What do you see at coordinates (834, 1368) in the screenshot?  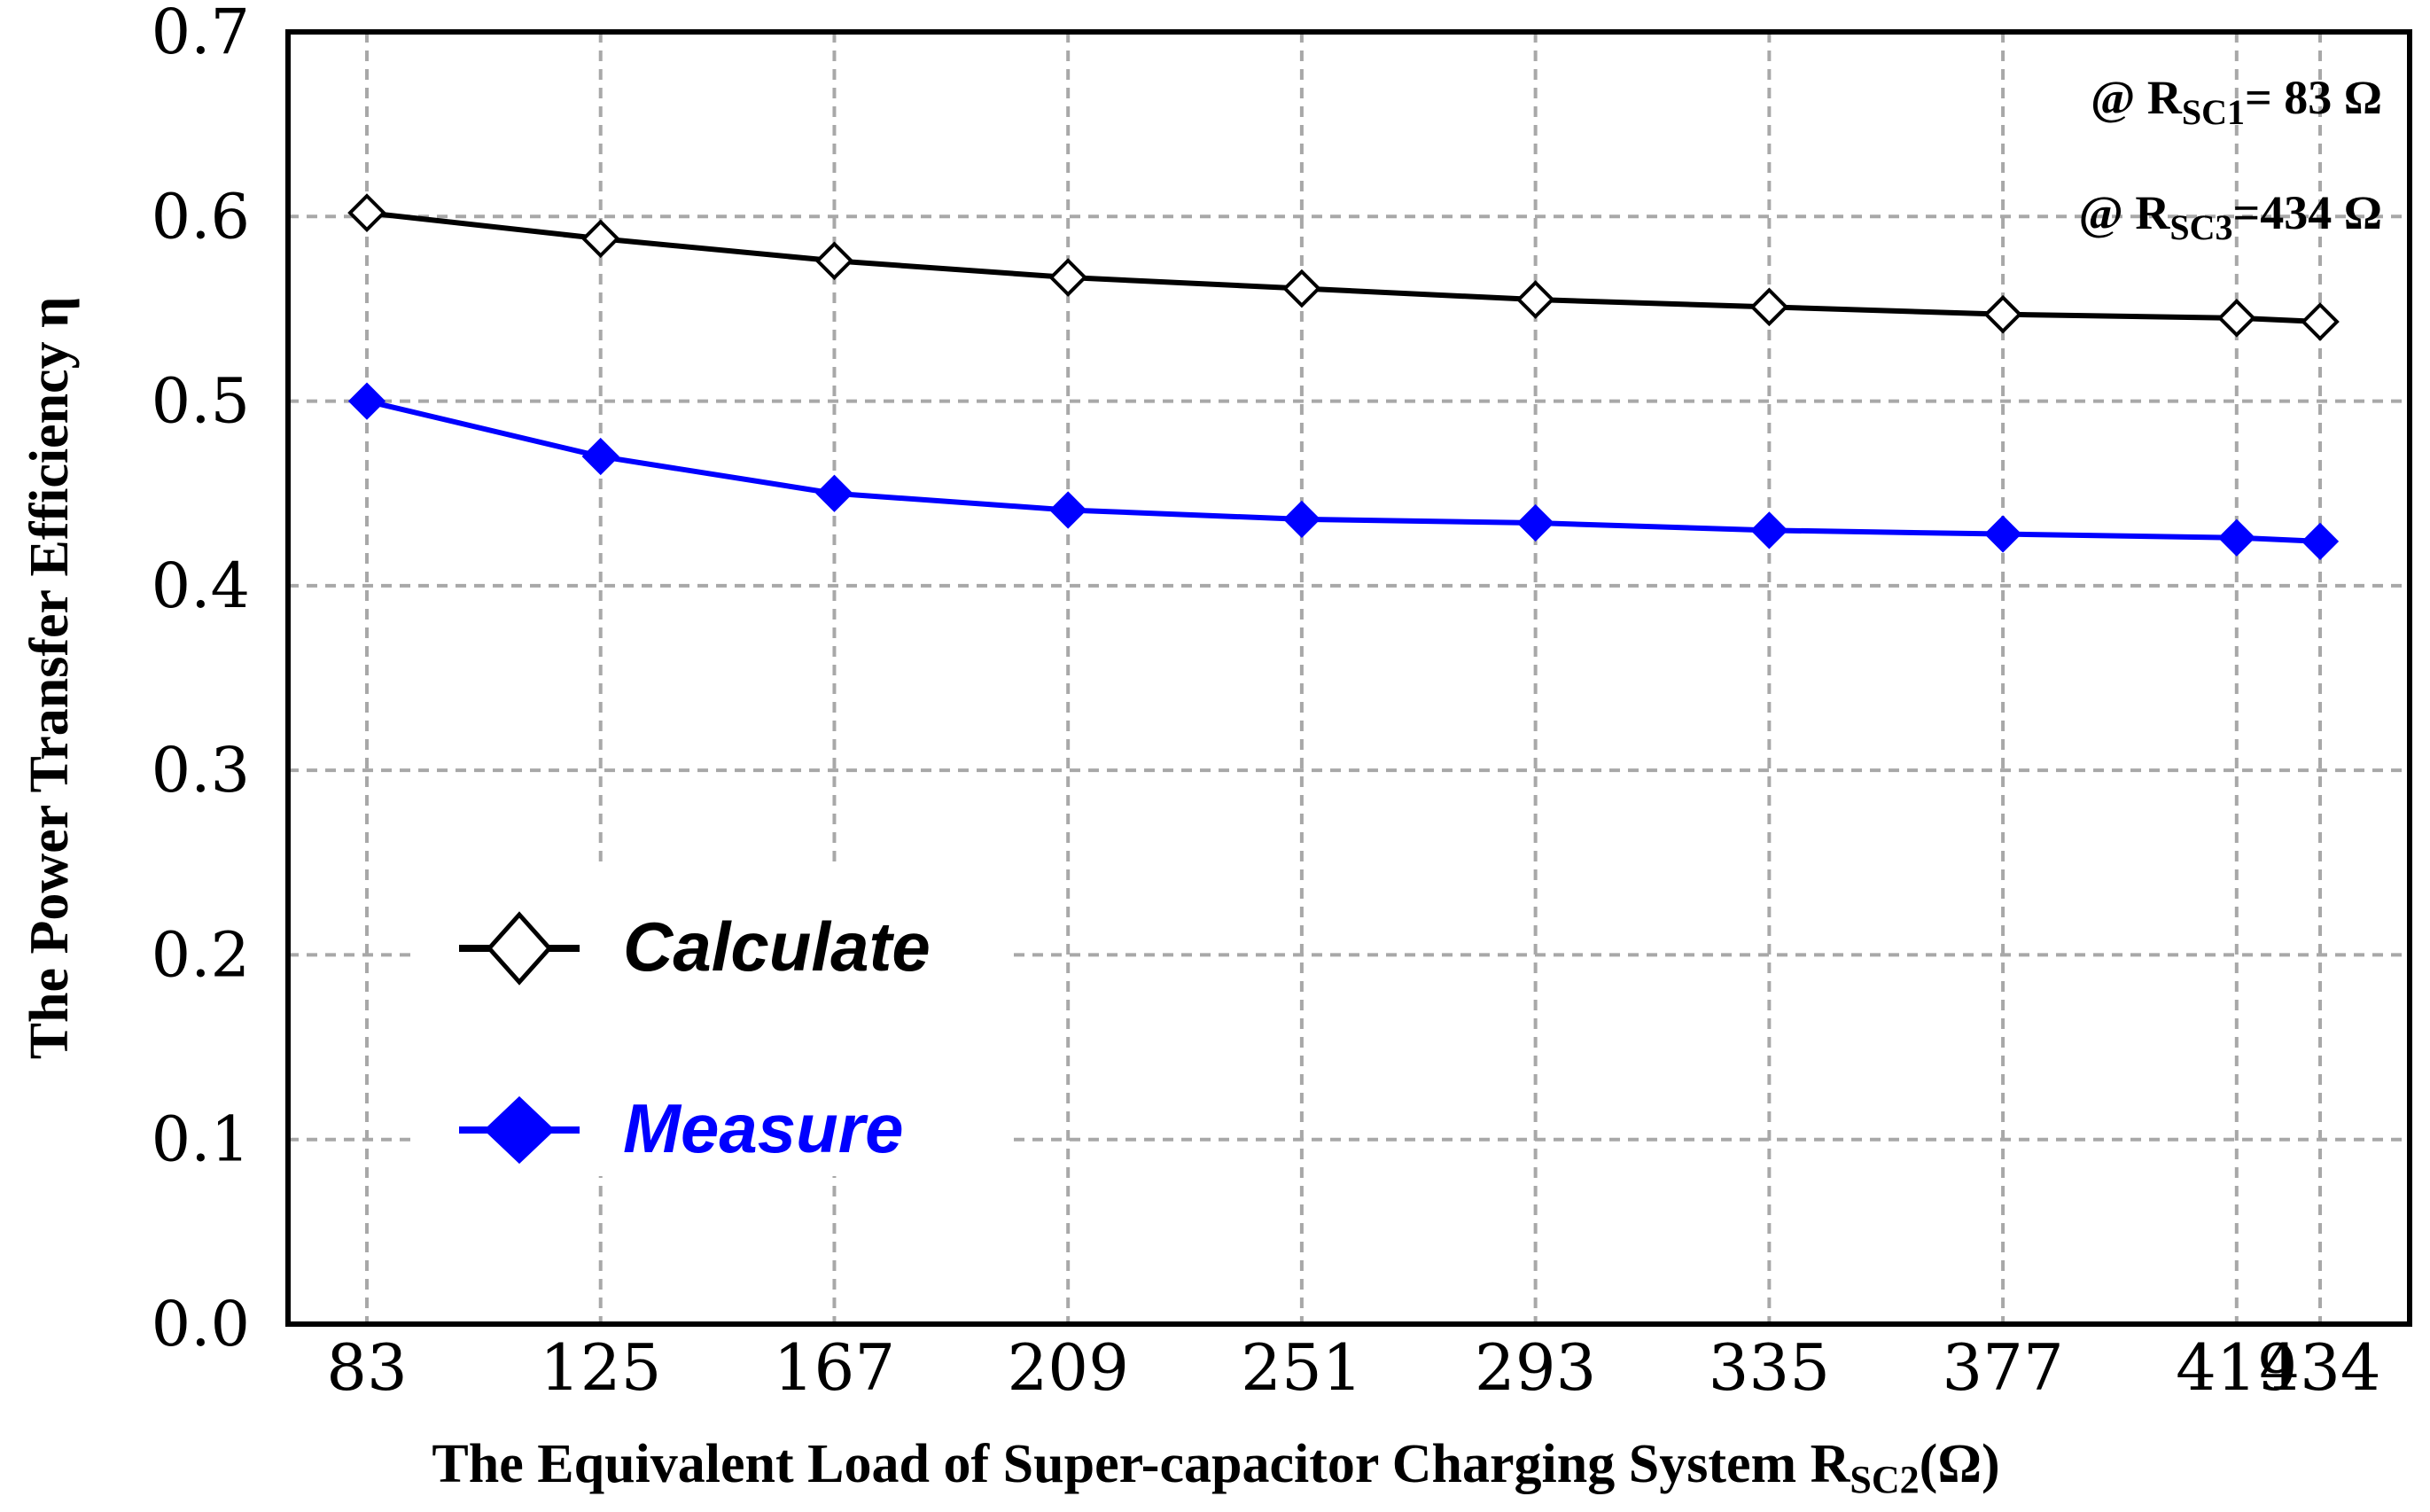 I see `x-tick-label: 167` at bounding box center [834, 1368].